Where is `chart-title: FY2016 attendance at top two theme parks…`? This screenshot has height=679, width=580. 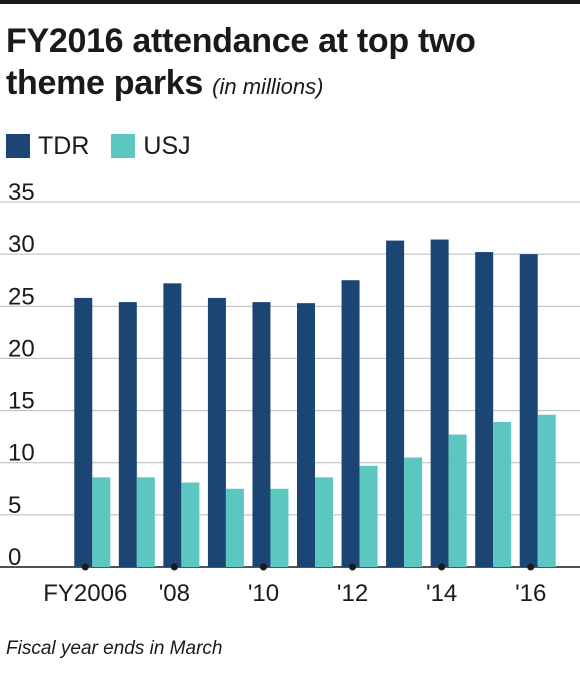 chart-title: FY2016 attendance at top two theme parks… is located at coordinates (286, 64).